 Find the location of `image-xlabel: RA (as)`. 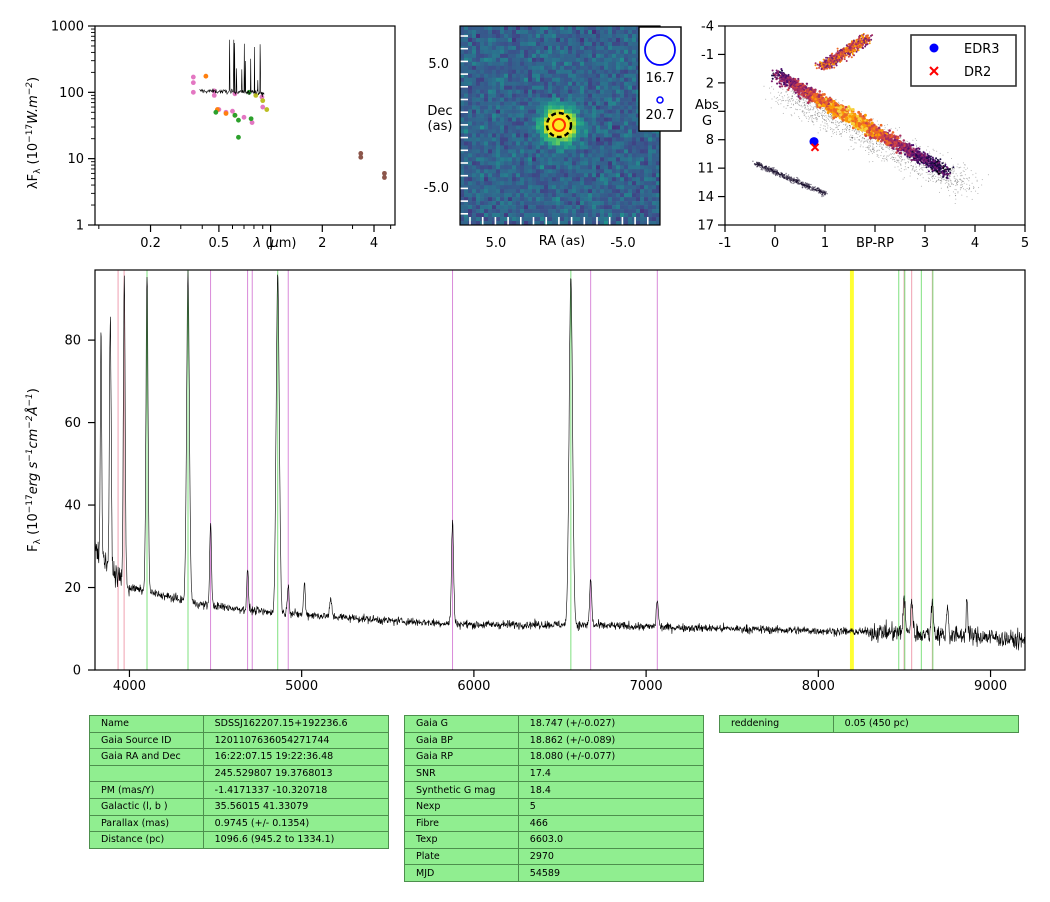

image-xlabel: RA (as) is located at coordinates (562, 241).